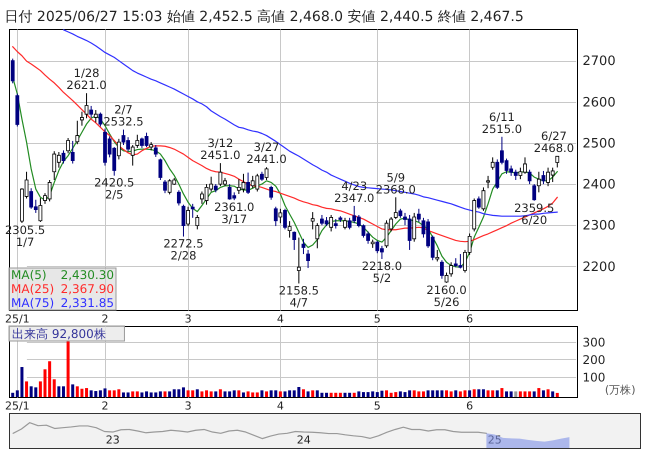 Image resolution: width=653 pixels, height=470 pixels. Describe the element at coordinates (86, 79) in the screenshot. I see `annotation: 1/28 2621.0` at that location.